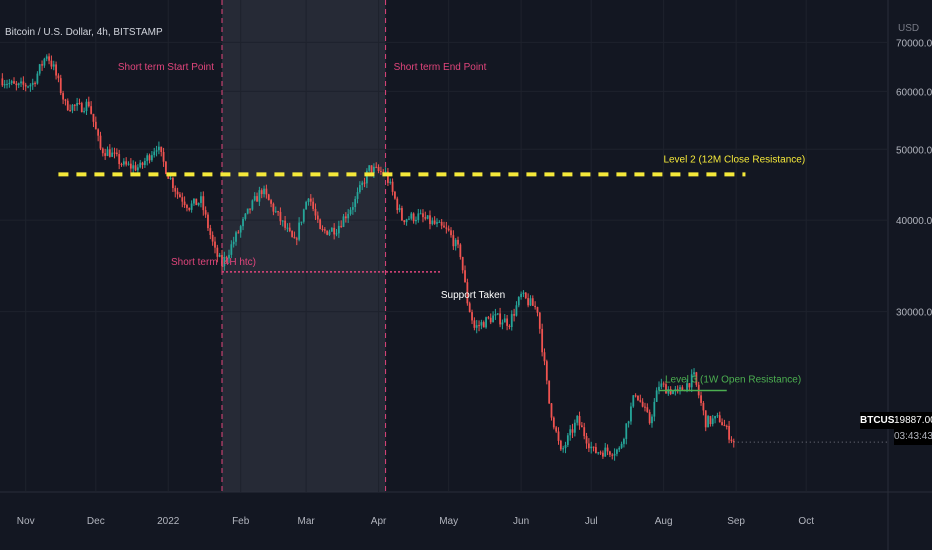  What do you see at coordinates (84, 32) in the screenshot?
I see `symbol-title: Bitcoin / U.S. Dollar, 4h, BITSTAMP` at bounding box center [84, 32].